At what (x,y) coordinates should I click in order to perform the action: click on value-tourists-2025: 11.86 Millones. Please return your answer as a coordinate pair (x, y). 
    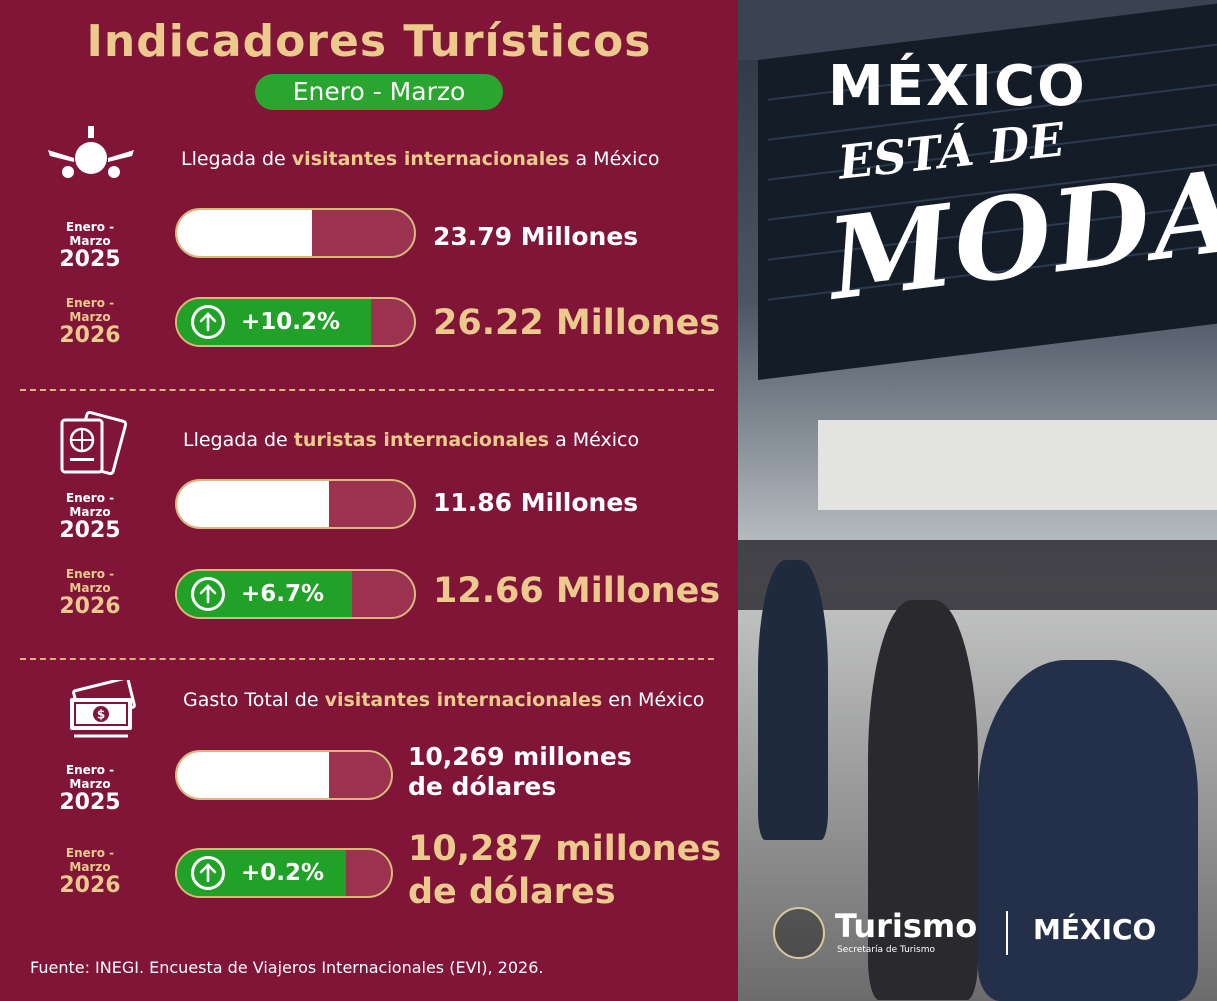
    Looking at the image, I should click on (536, 502).